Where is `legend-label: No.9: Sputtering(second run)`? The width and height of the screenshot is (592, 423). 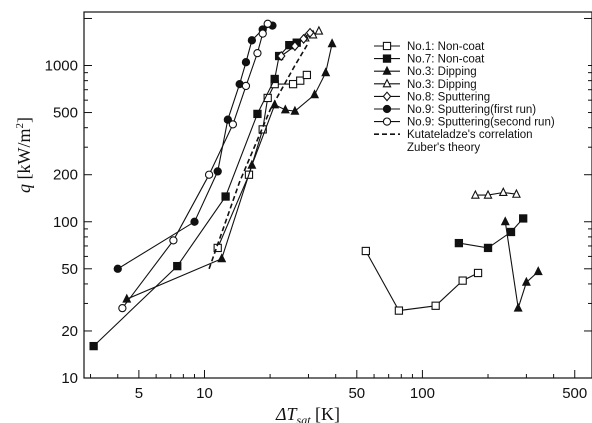
legend-label: No.9: Sputtering(second run) is located at coordinates (481, 123).